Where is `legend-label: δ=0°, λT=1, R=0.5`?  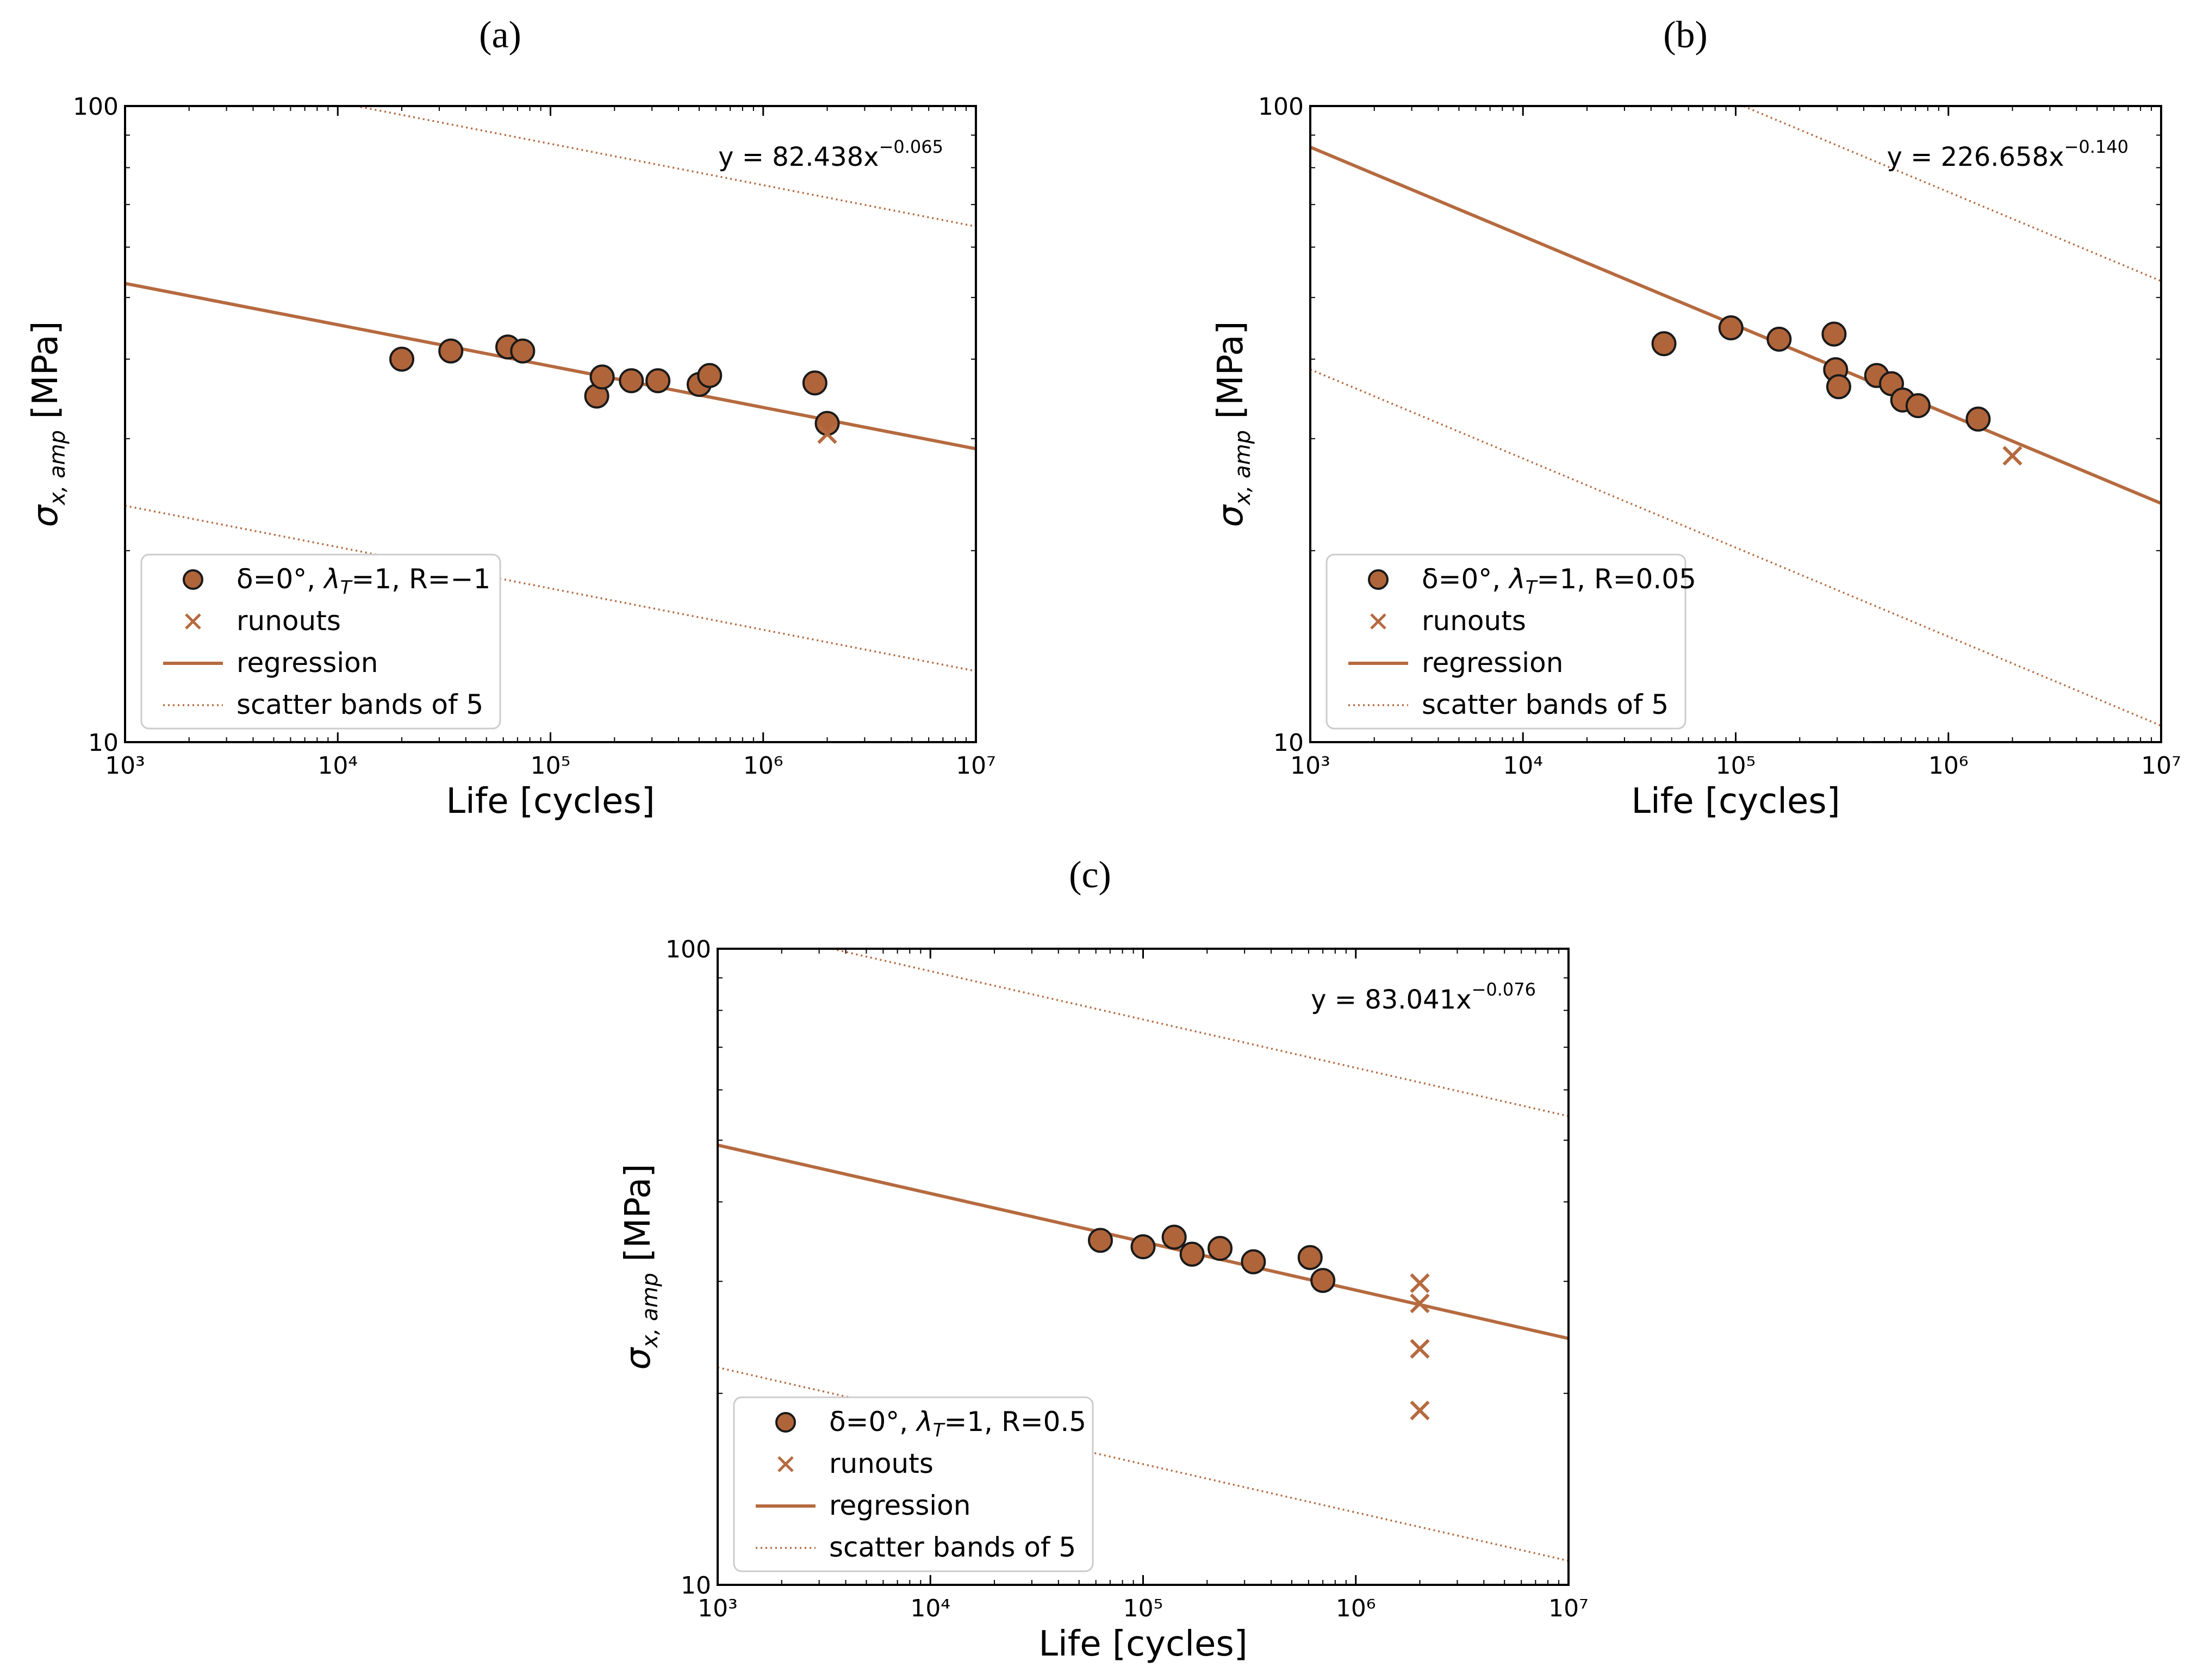 legend-label: δ=0°, λT=1, R=0.5 is located at coordinates (957, 1423).